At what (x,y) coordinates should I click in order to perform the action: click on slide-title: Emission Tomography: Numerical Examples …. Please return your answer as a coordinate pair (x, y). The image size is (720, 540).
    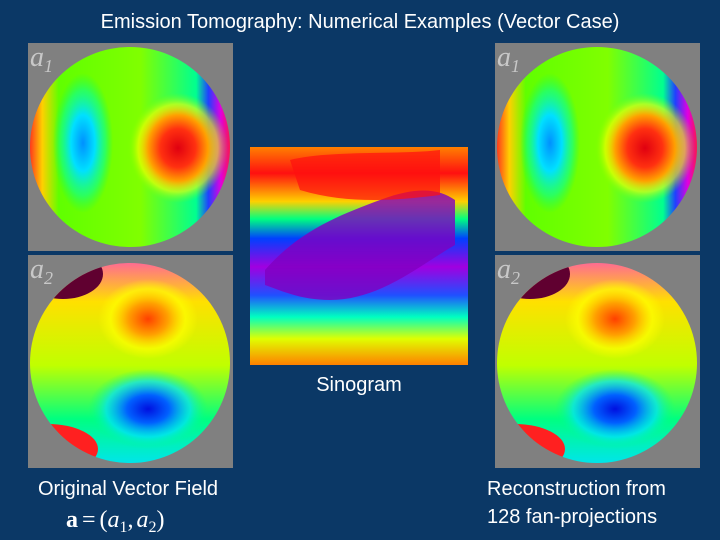
    Looking at the image, I should click on (360, 22).